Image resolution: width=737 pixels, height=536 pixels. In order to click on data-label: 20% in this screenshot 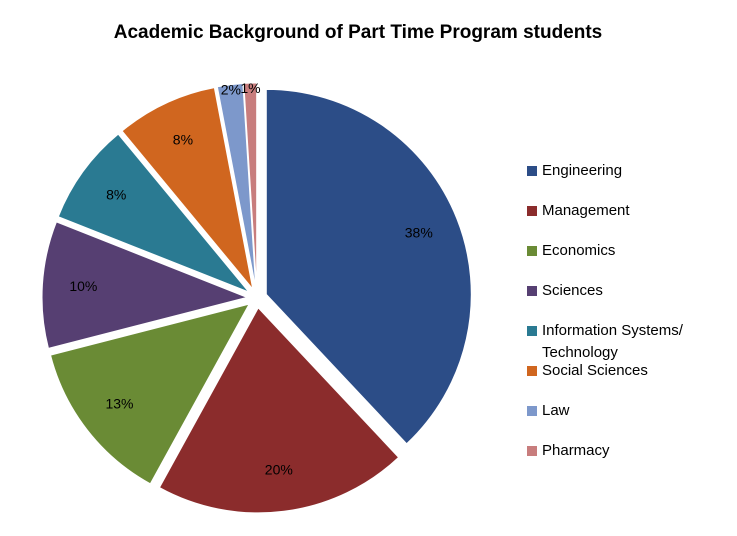, I will do `click(279, 469)`.